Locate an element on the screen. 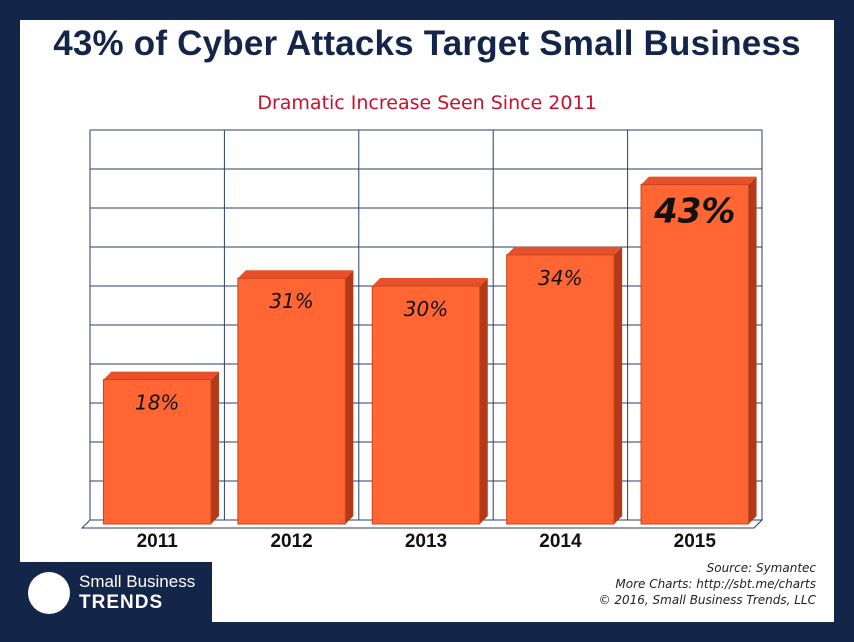 The image size is (854, 642). credit-source: Source: Symantec is located at coordinates (761, 568).